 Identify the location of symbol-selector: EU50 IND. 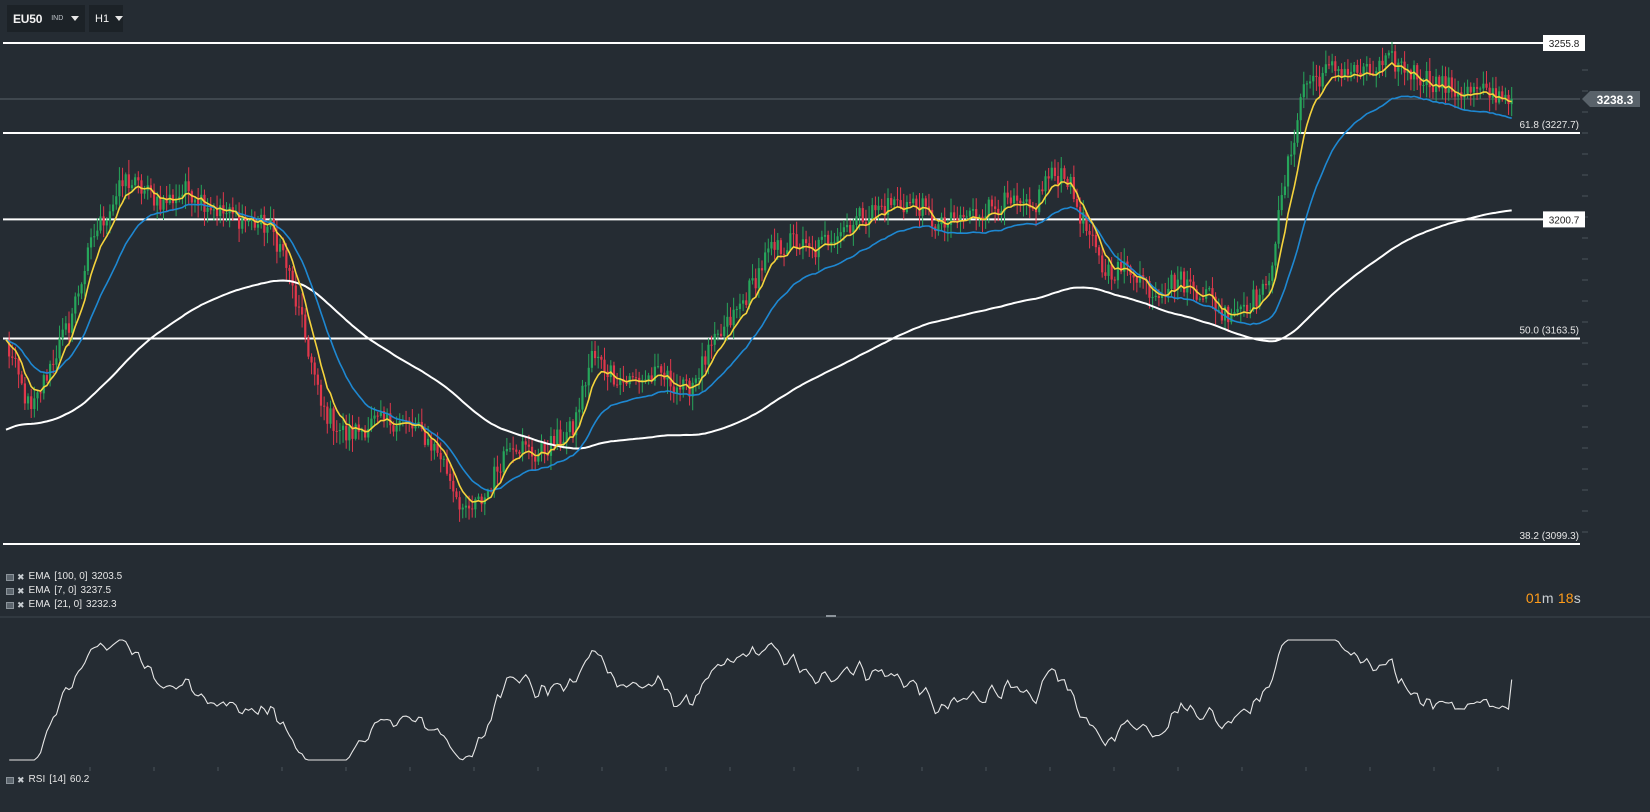
(46, 18).